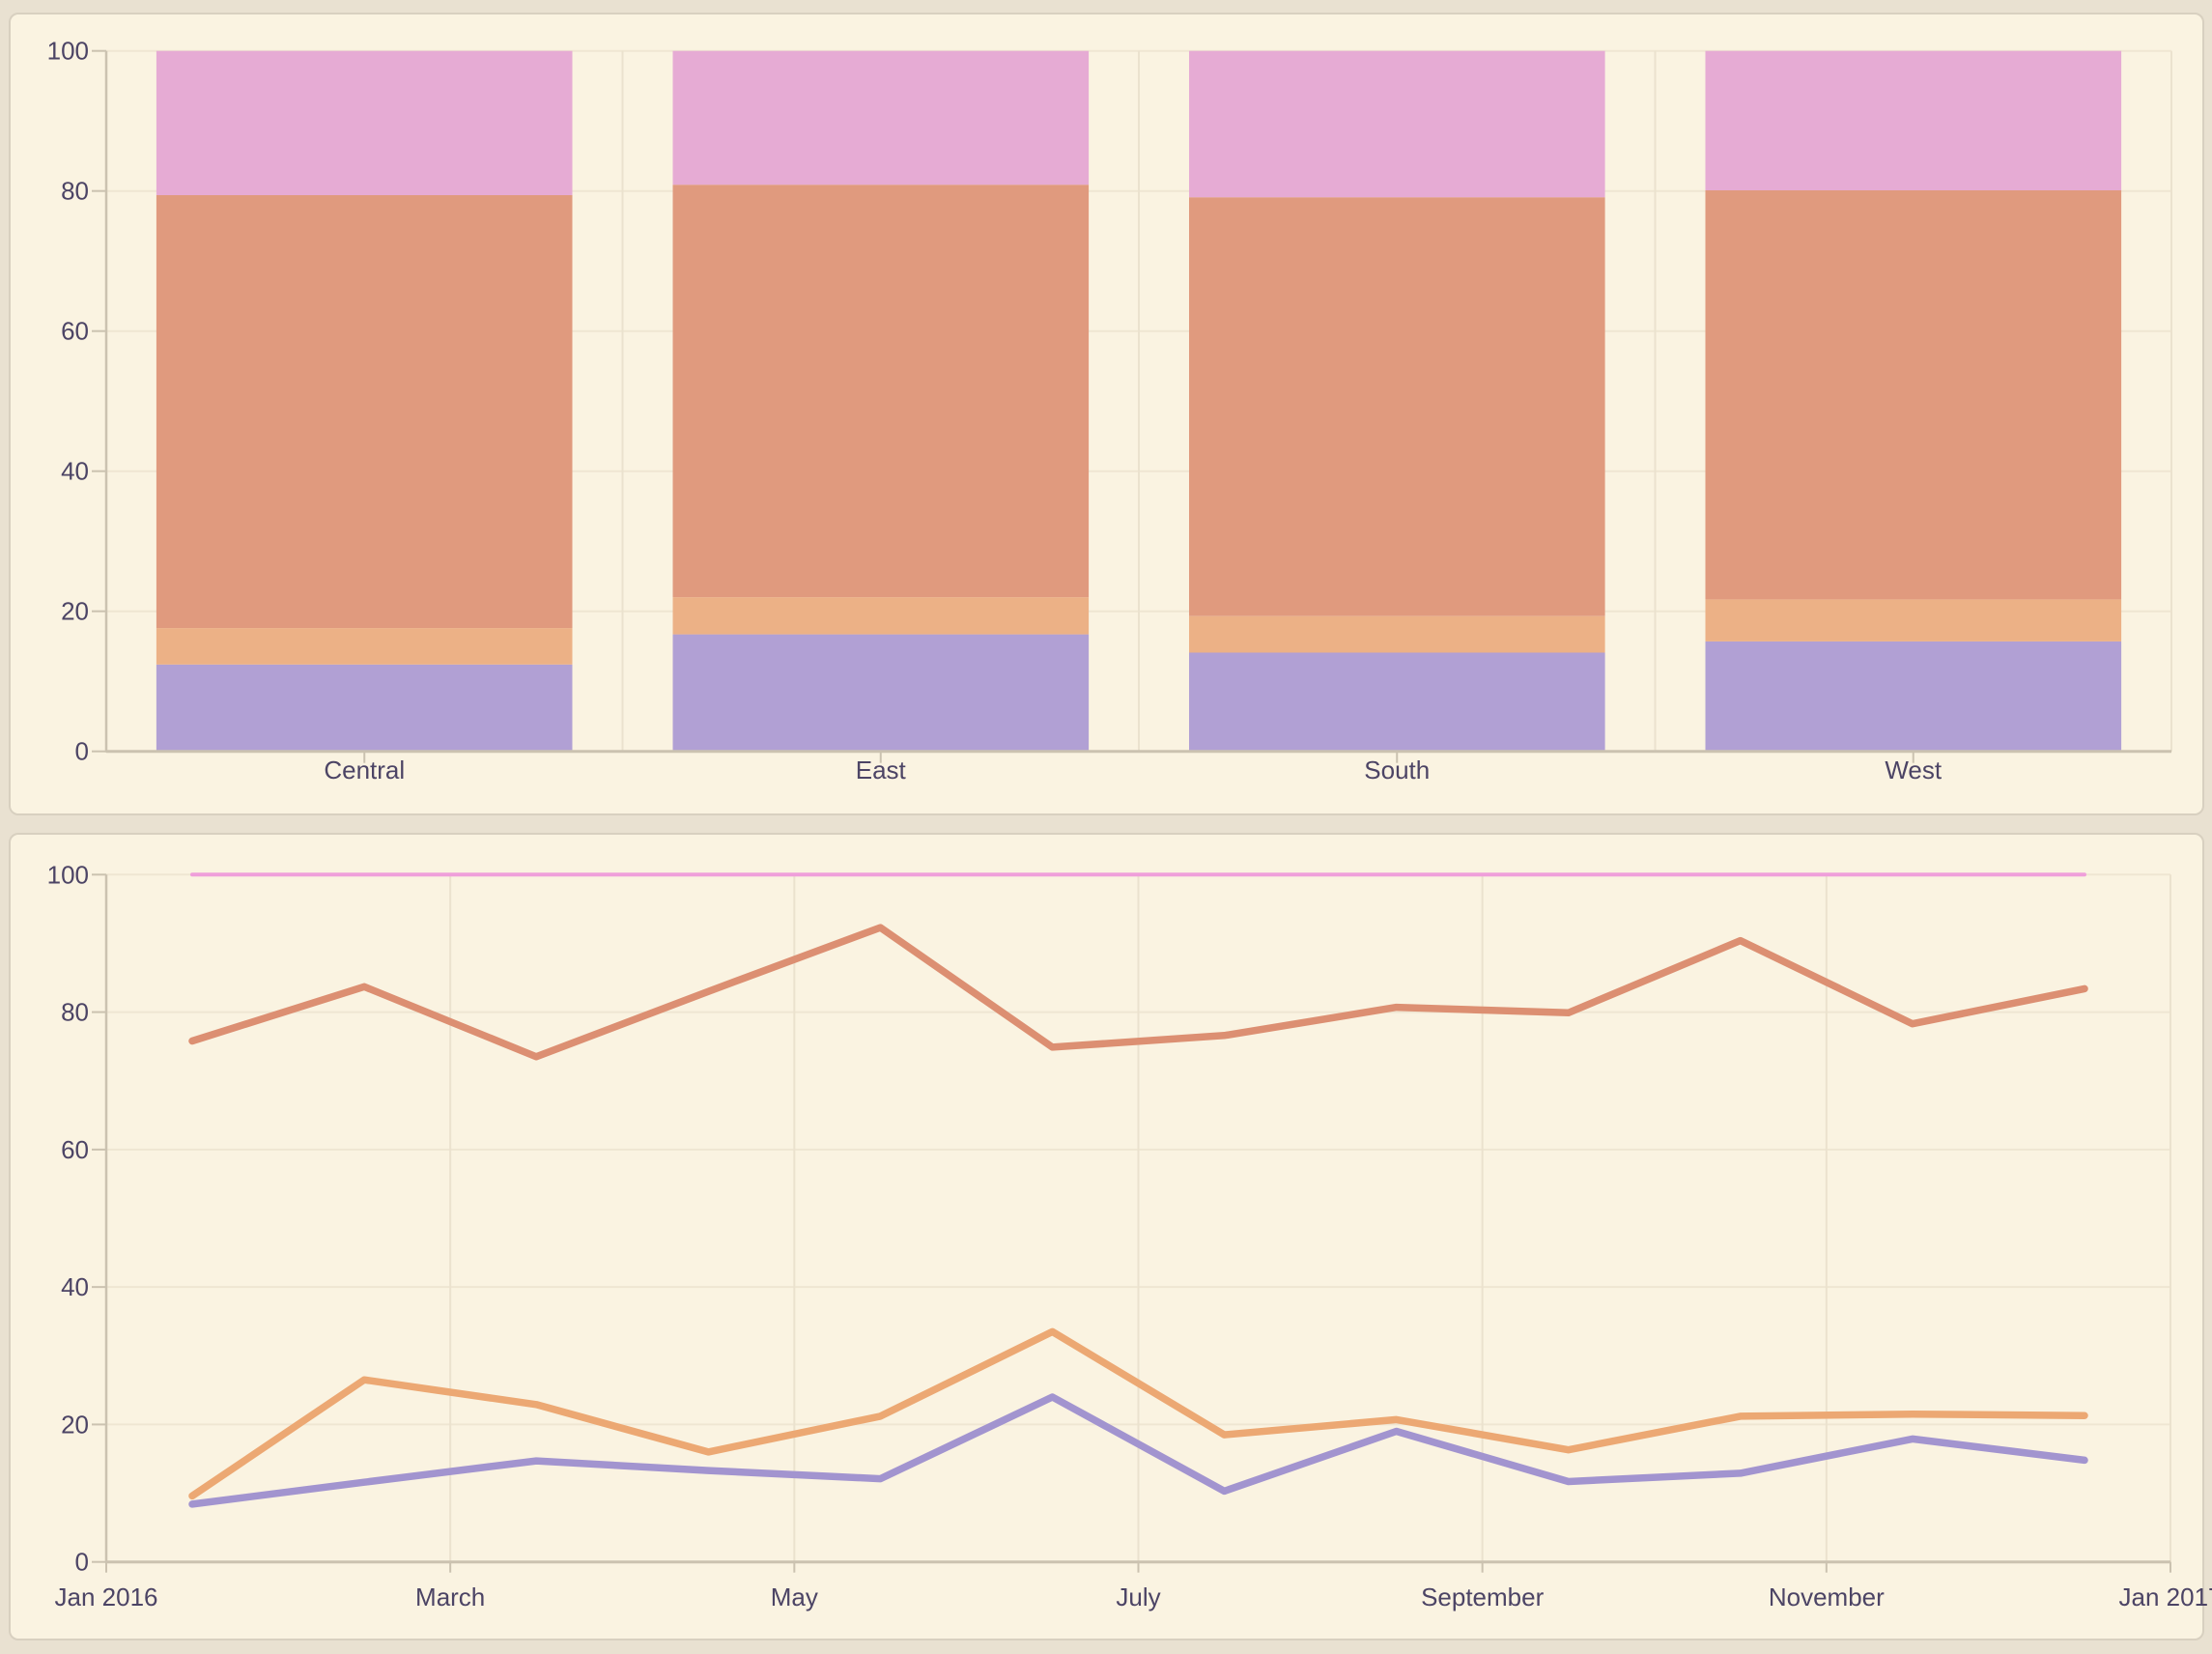 Image resolution: width=2212 pixels, height=1654 pixels. I want to click on line-series-orange, so click(1138, 1413).